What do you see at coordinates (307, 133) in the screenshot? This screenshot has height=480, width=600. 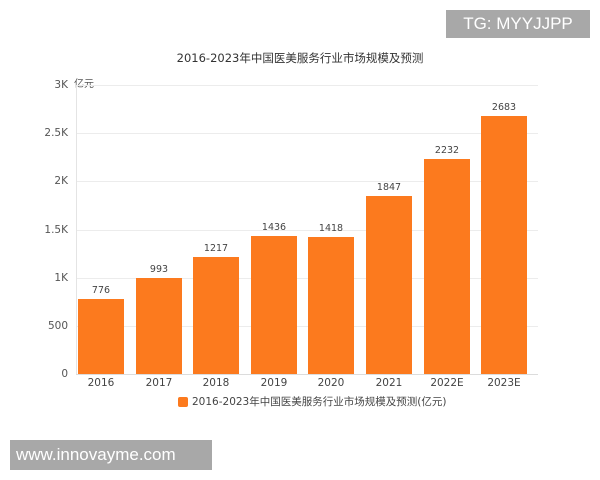 I see `grid-line-2.5k` at bounding box center [307, 133].